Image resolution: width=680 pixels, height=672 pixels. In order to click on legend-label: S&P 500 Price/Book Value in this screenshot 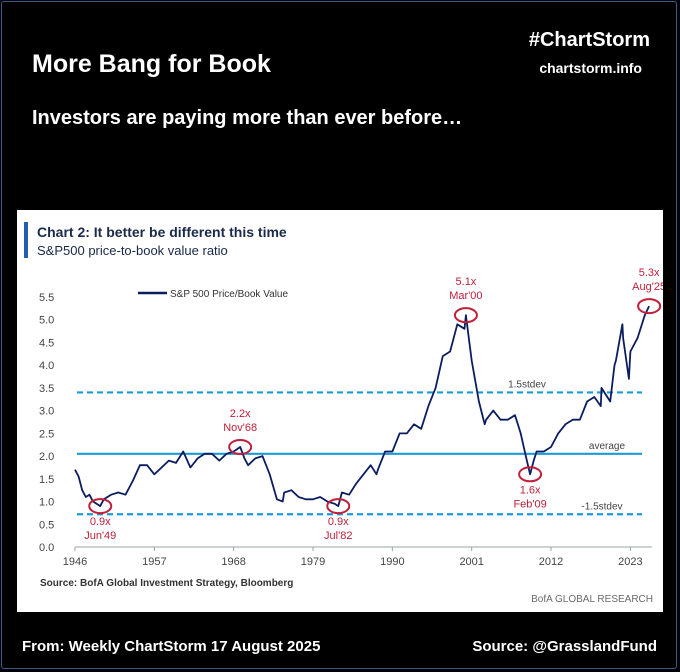, I will do `click(229, 294)`.